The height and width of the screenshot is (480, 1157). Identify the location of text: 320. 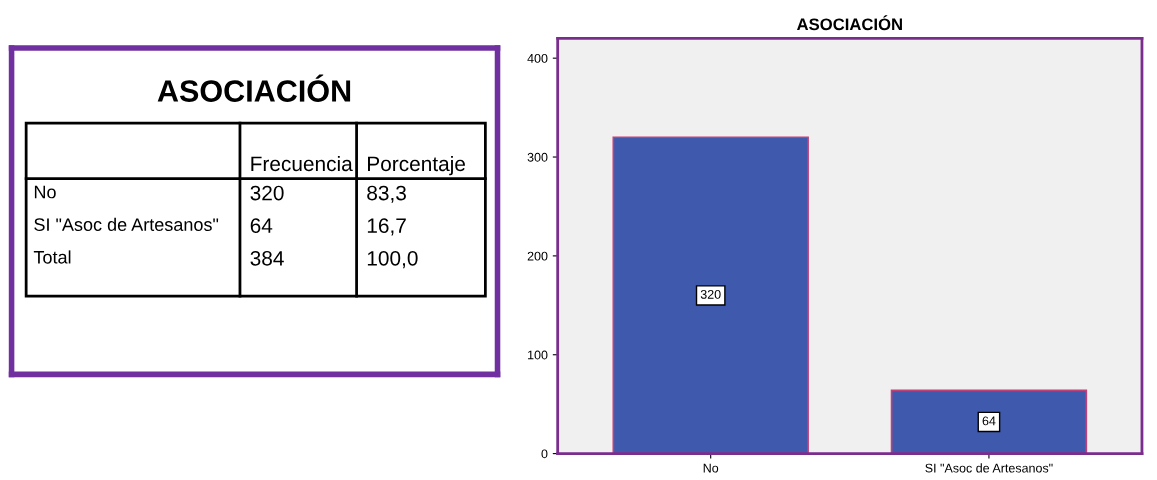
(267, 193).